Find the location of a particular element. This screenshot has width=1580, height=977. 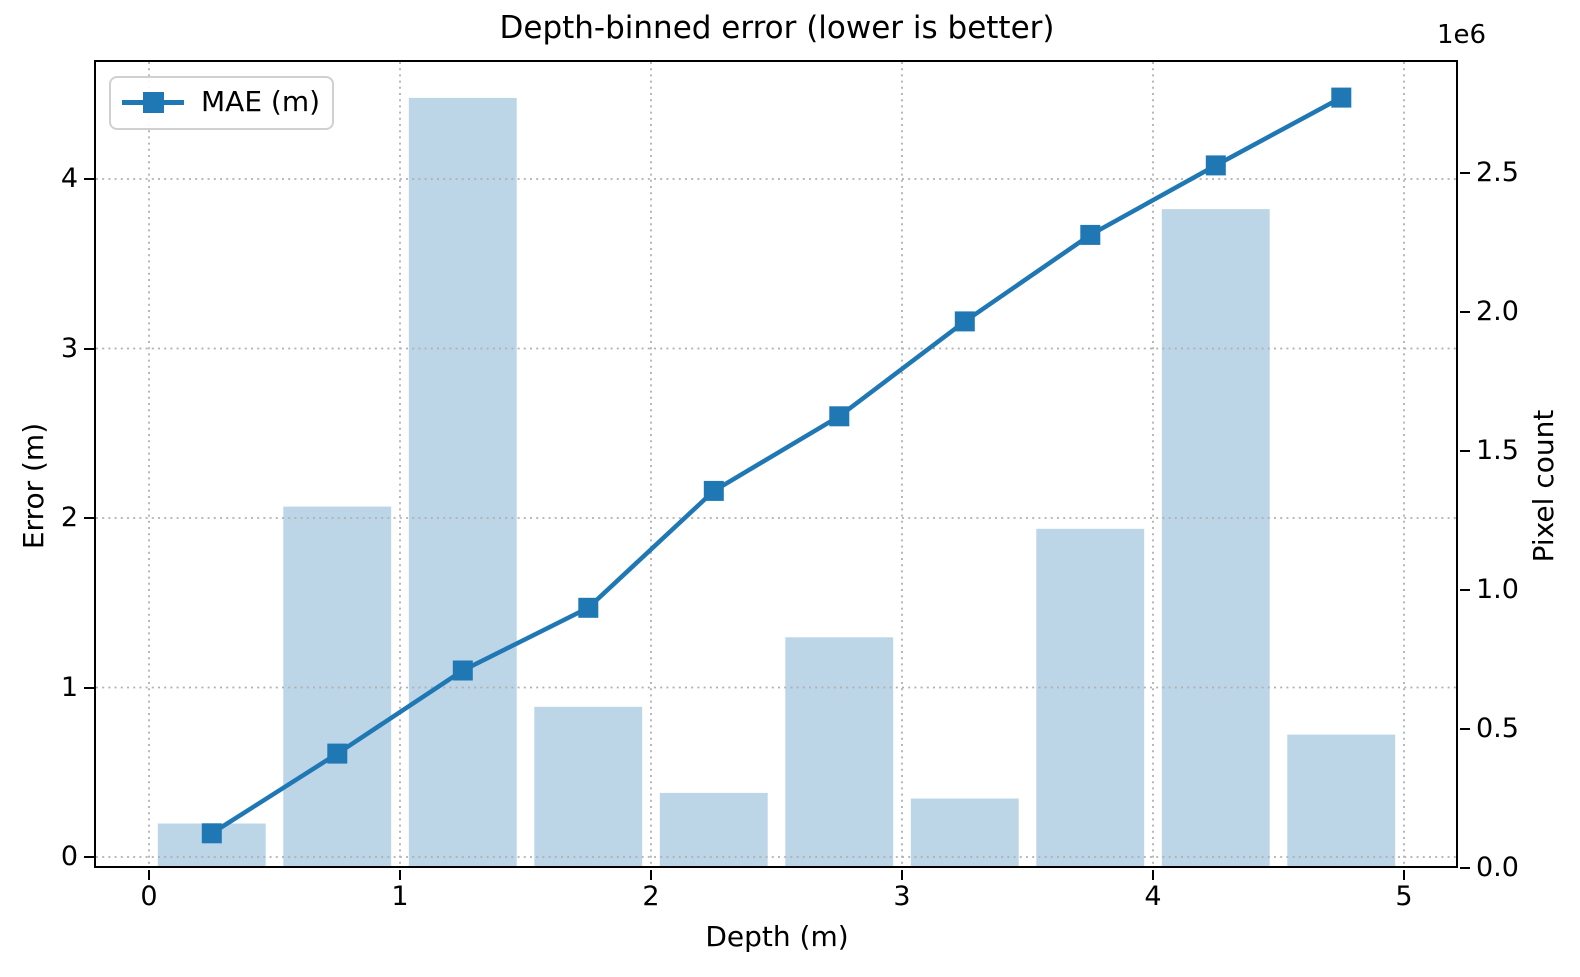

right-y-tick-label: 2.0 is located at coordinates (1497, 311).